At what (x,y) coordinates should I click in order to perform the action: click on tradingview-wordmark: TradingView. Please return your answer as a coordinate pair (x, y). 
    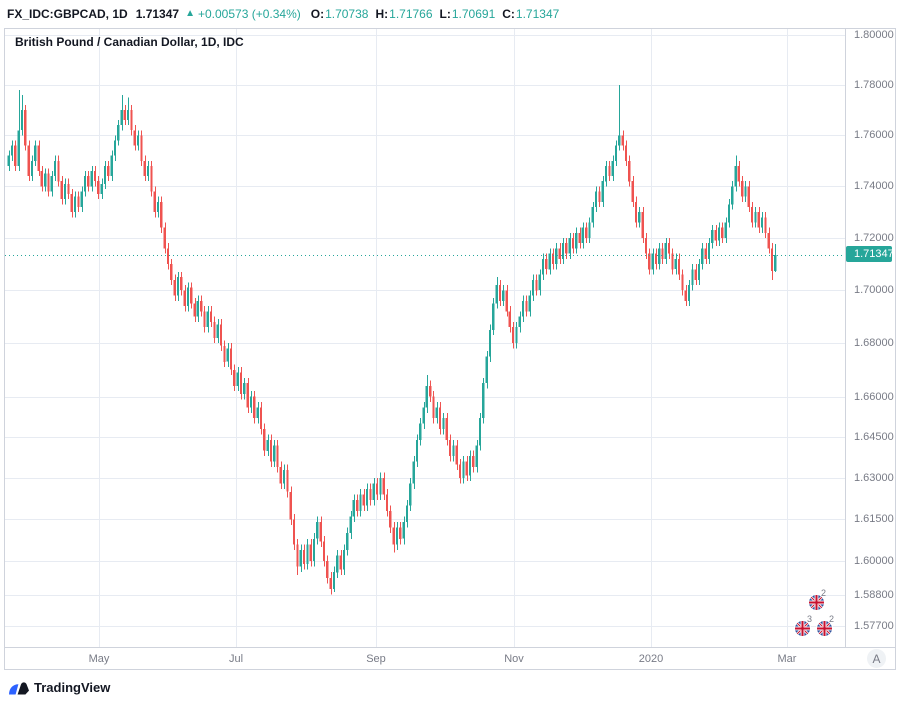
    Looking at the image, I should click on (72, 687).